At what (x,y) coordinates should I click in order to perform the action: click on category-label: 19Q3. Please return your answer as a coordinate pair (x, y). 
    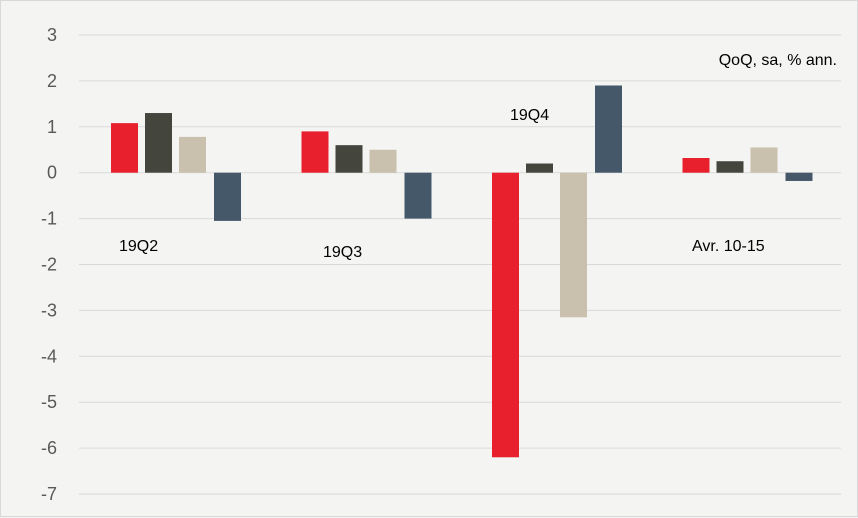
    Looking at the image, I should click on (342, 252).